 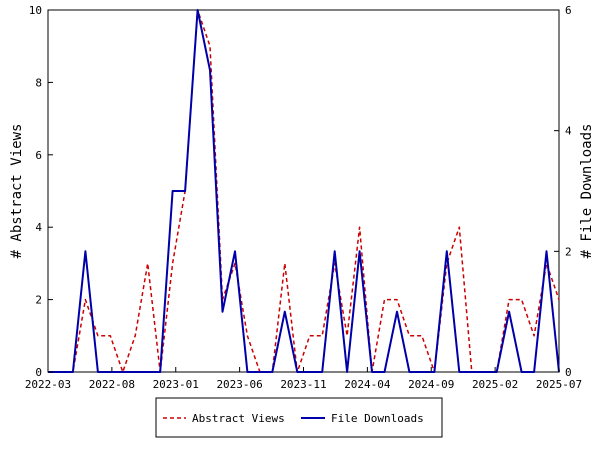 What do you see at coordinates (17, 191) in the screenshot?
I see `y-axis-left-title: # Abstract Views` at bounding box center [17, 191].